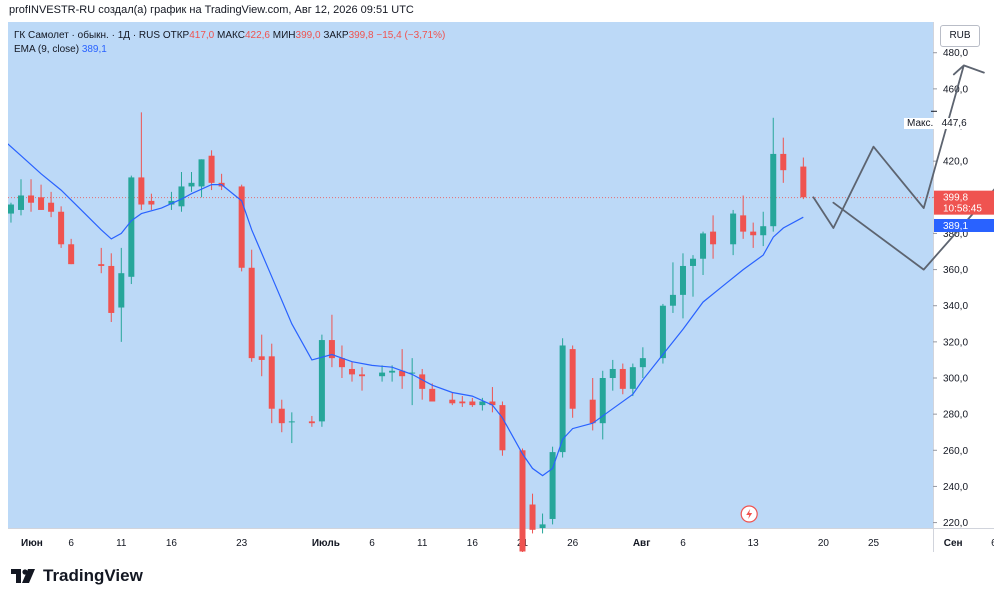  What do you see at coordinates (749, 514) in the screenshot?
I see `lightning-glyph` at bounding box center [749, 514].